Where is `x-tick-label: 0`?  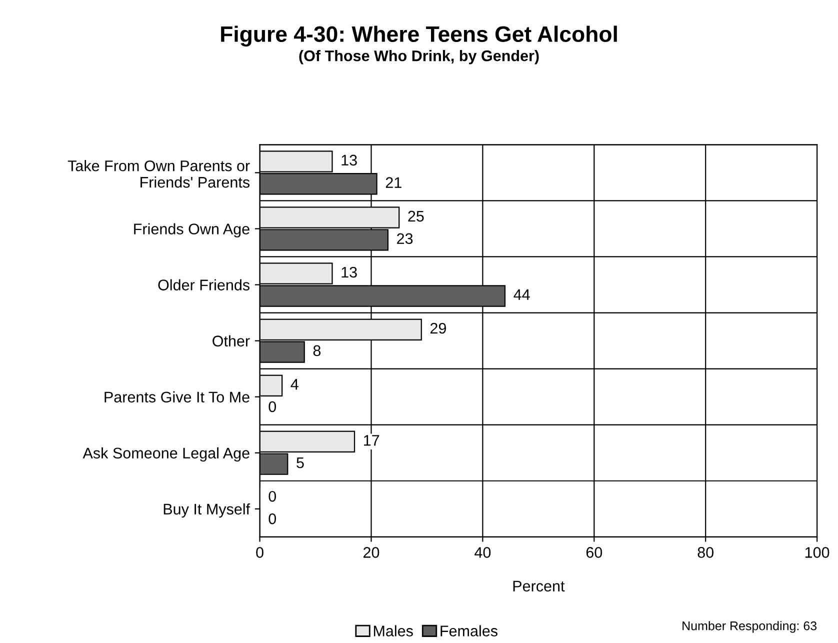
x-tick-label: 0 is located at coordinates (260, 552).